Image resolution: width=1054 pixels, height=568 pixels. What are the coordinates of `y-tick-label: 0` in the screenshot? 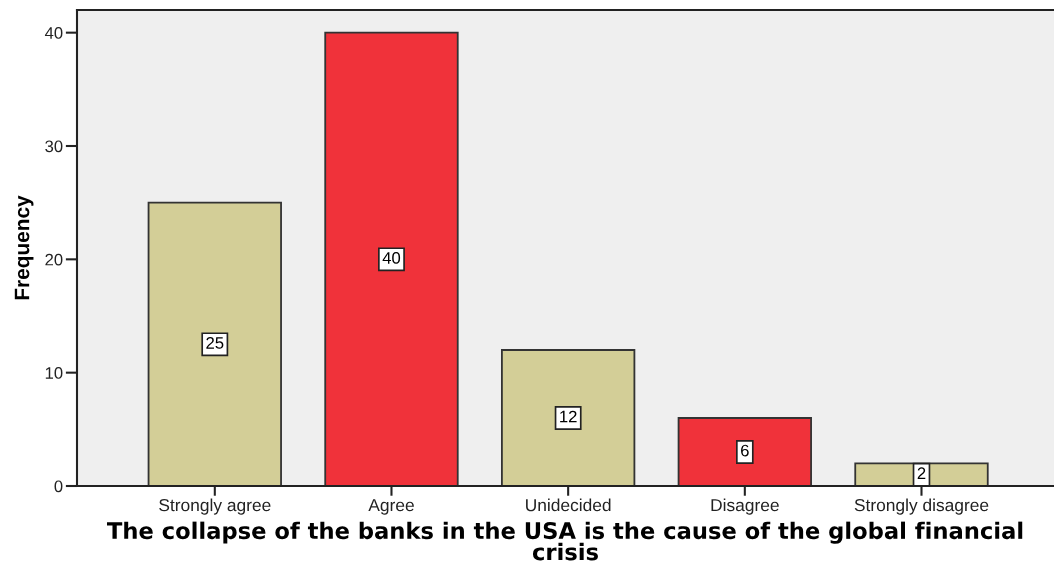 It's located at (58, 486).